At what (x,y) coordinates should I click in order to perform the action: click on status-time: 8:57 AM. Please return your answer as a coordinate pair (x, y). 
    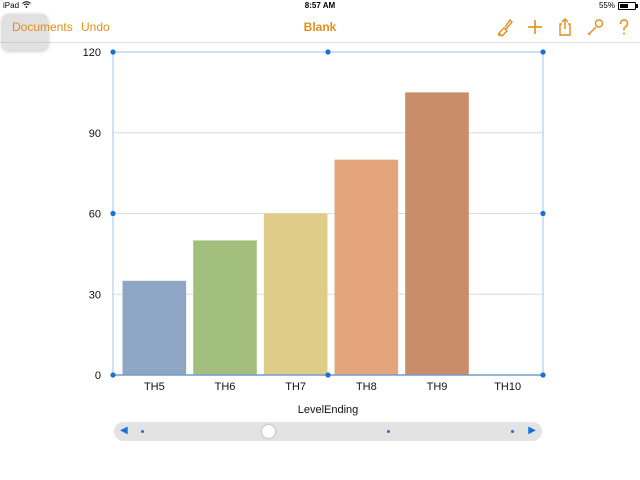
    Looking at the image, I should click on (320, 5).